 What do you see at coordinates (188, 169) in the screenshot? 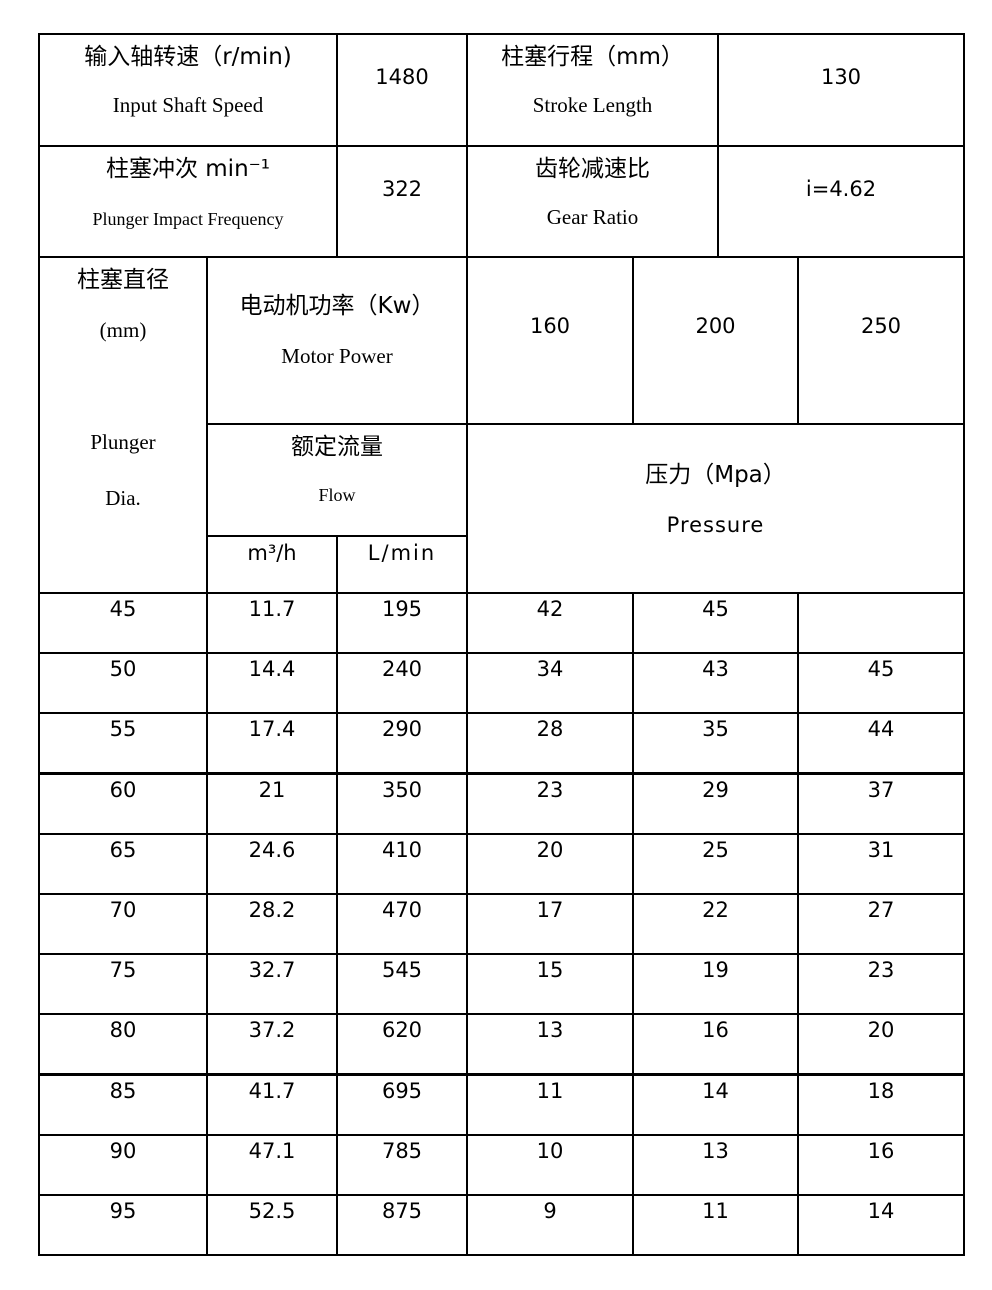
I see `frequency-cn: 柱塞冲次 min⁻¹` at bounding box center [188, 169].